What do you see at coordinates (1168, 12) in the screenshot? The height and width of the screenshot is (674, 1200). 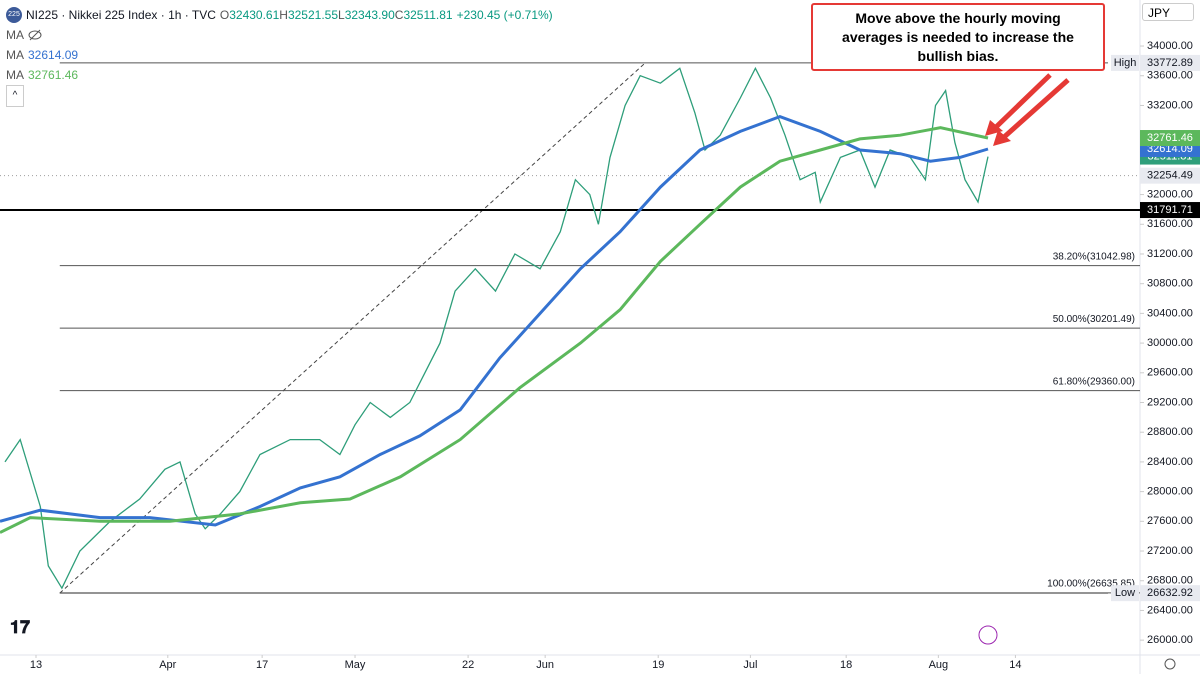 I see `currency: JPY` at bounding box center [1168, 12].